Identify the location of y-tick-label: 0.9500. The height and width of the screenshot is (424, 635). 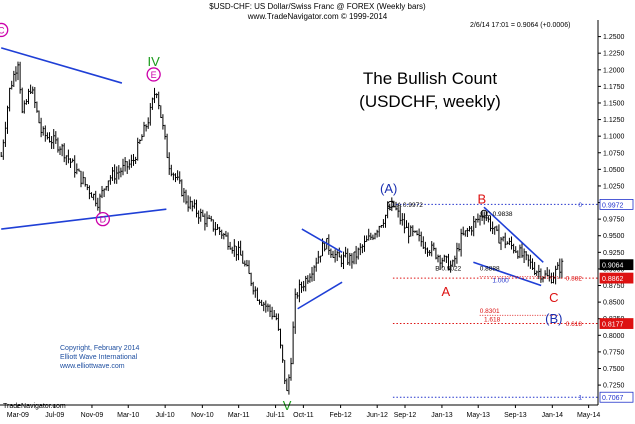
(614, 236).